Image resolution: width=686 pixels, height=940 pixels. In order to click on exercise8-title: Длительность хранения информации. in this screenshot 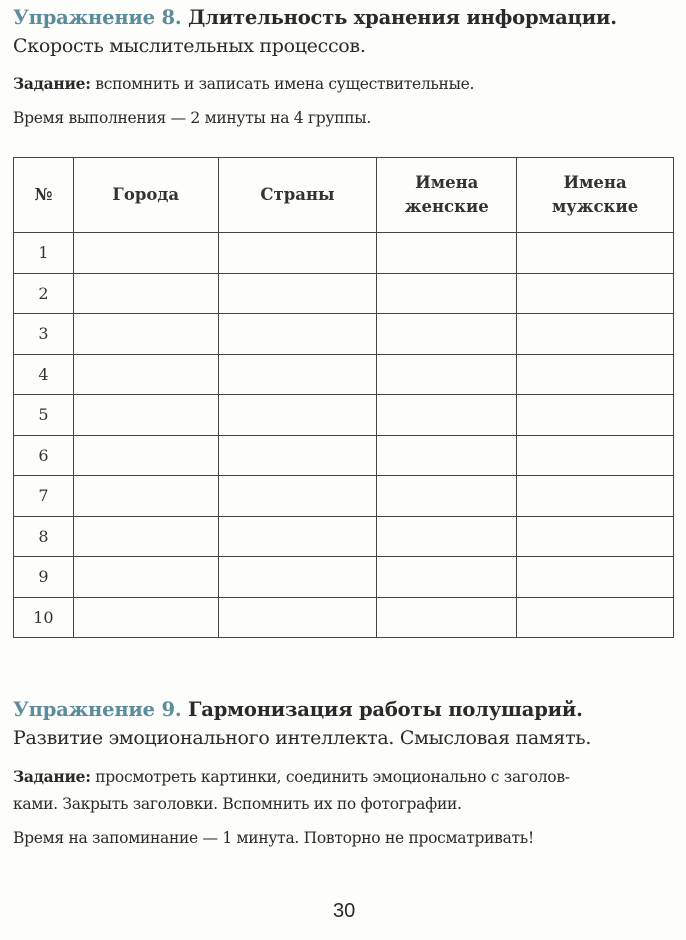, I will do `click(402, 17)`.